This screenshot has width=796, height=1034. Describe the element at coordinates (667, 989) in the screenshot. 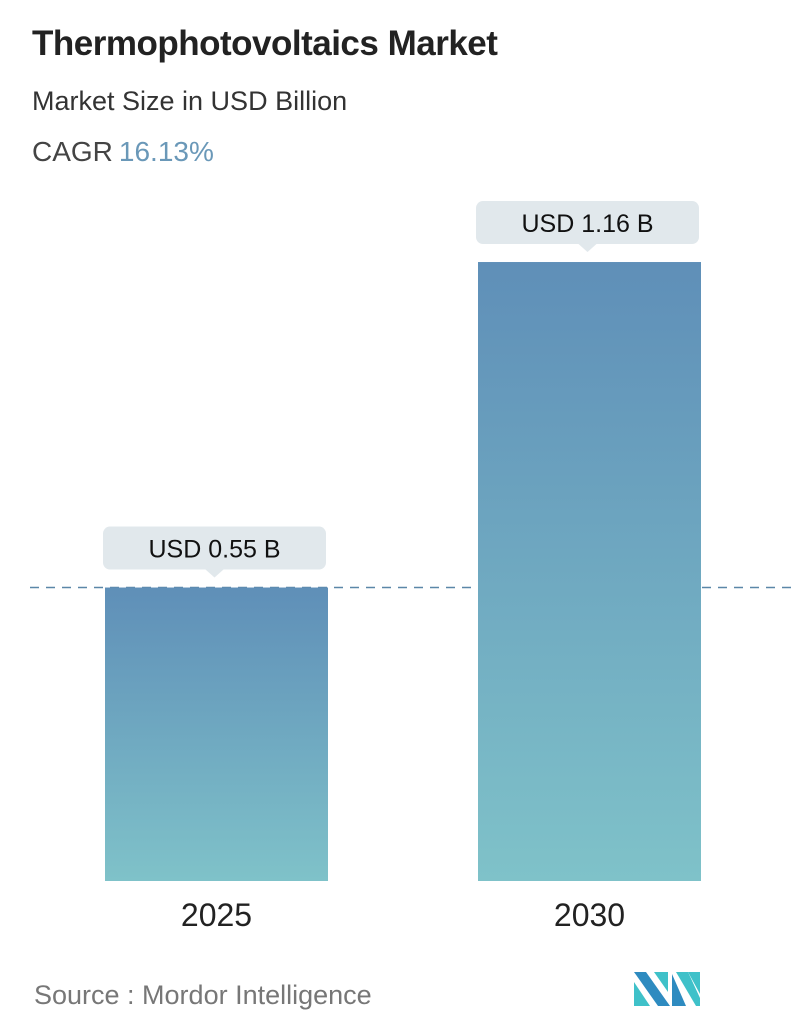

I see `mordor-logo` at that location.